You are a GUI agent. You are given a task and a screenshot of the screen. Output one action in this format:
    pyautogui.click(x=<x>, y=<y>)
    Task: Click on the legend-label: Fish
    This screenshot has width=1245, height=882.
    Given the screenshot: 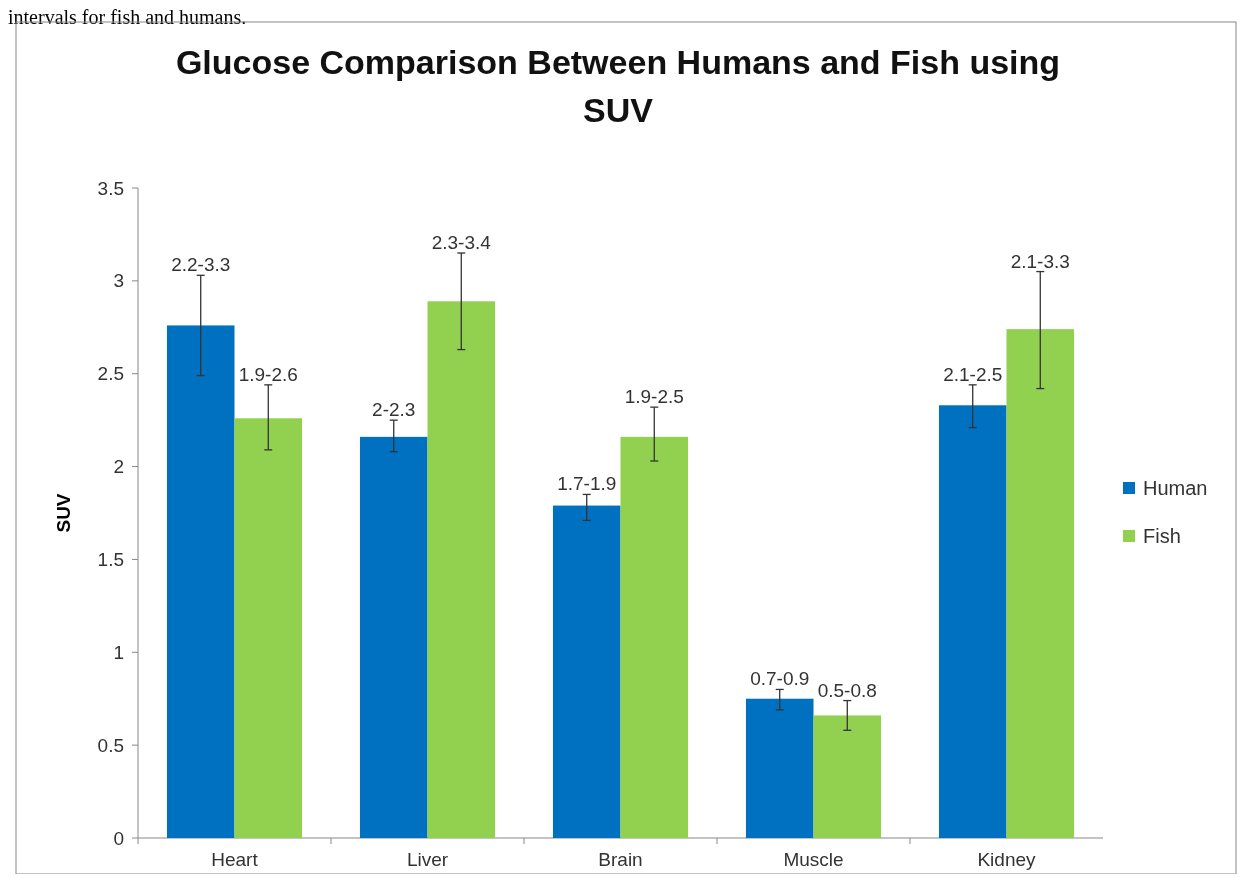 What is the action you would take?
    pyautogui.click(x=1162, y=536)
    